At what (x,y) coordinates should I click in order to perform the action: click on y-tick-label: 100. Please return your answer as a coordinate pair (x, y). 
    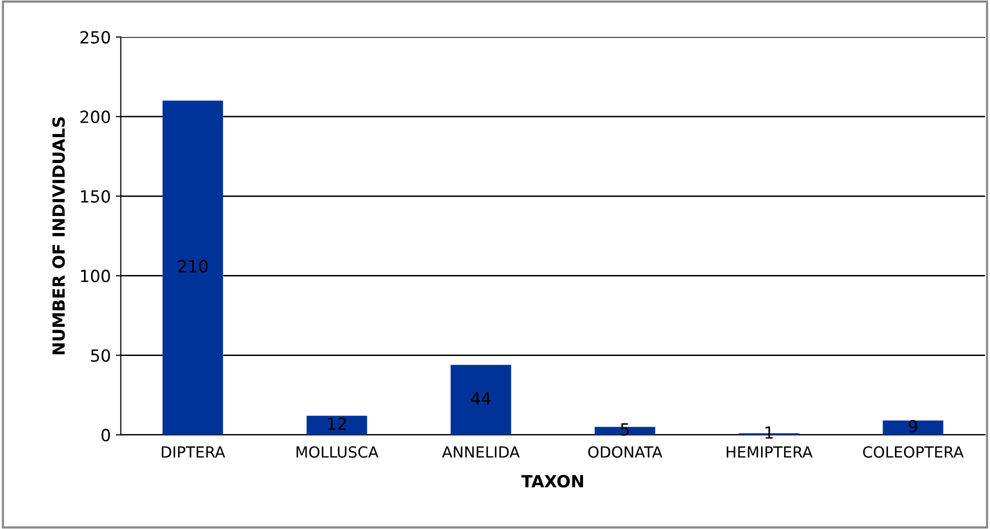
    Looking at the image, I should click on (95, 276).